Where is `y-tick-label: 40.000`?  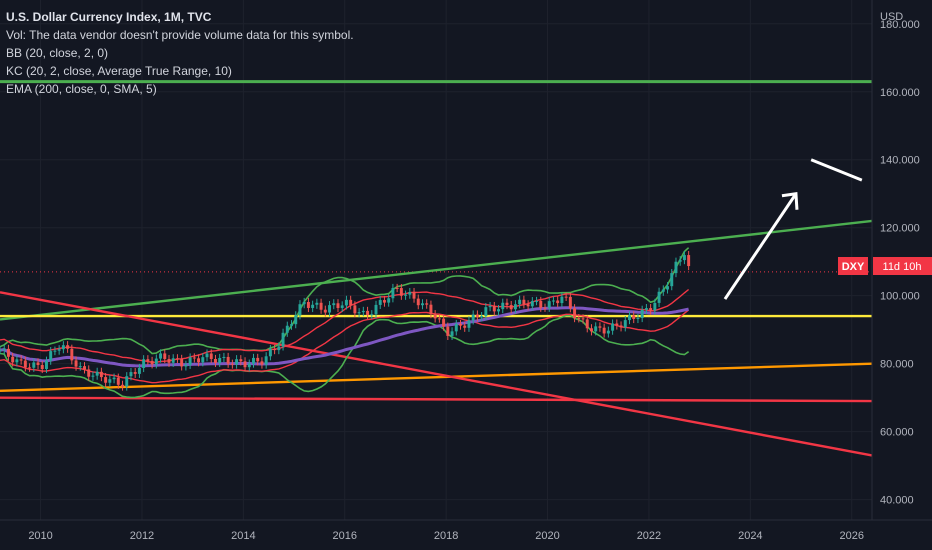
y-tick-label: 40.000 is located at coordinates (897, 501).